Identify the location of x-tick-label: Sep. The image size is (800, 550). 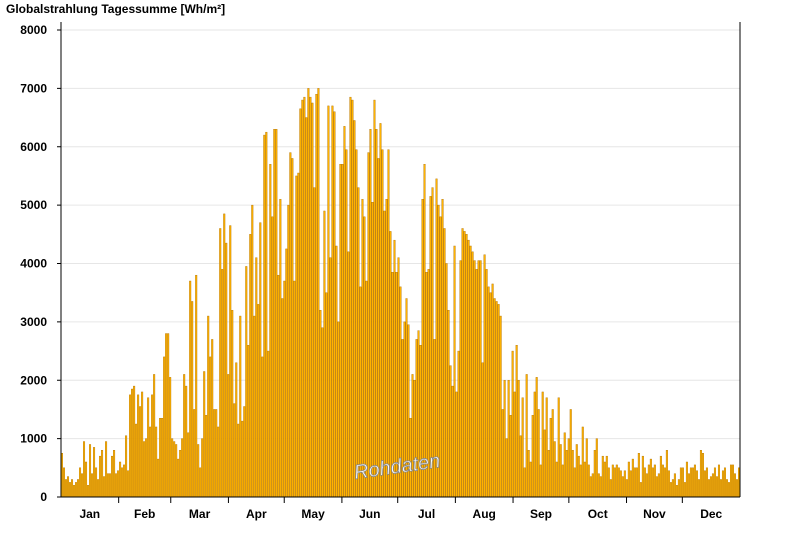
(541, 514).